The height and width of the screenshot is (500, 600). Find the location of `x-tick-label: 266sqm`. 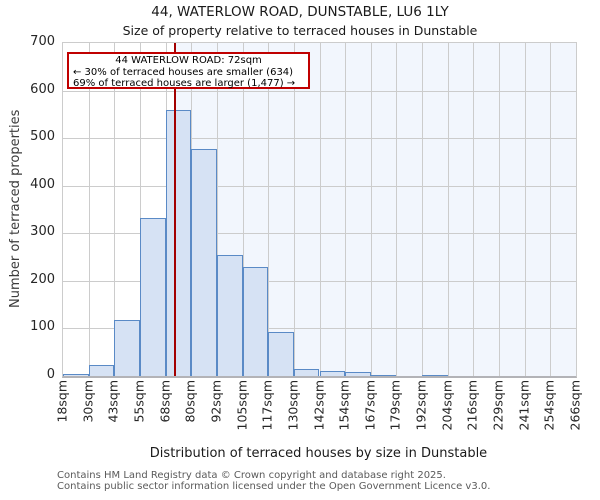

x-tick-label: 266sqm is located at coordinates (575, 405).